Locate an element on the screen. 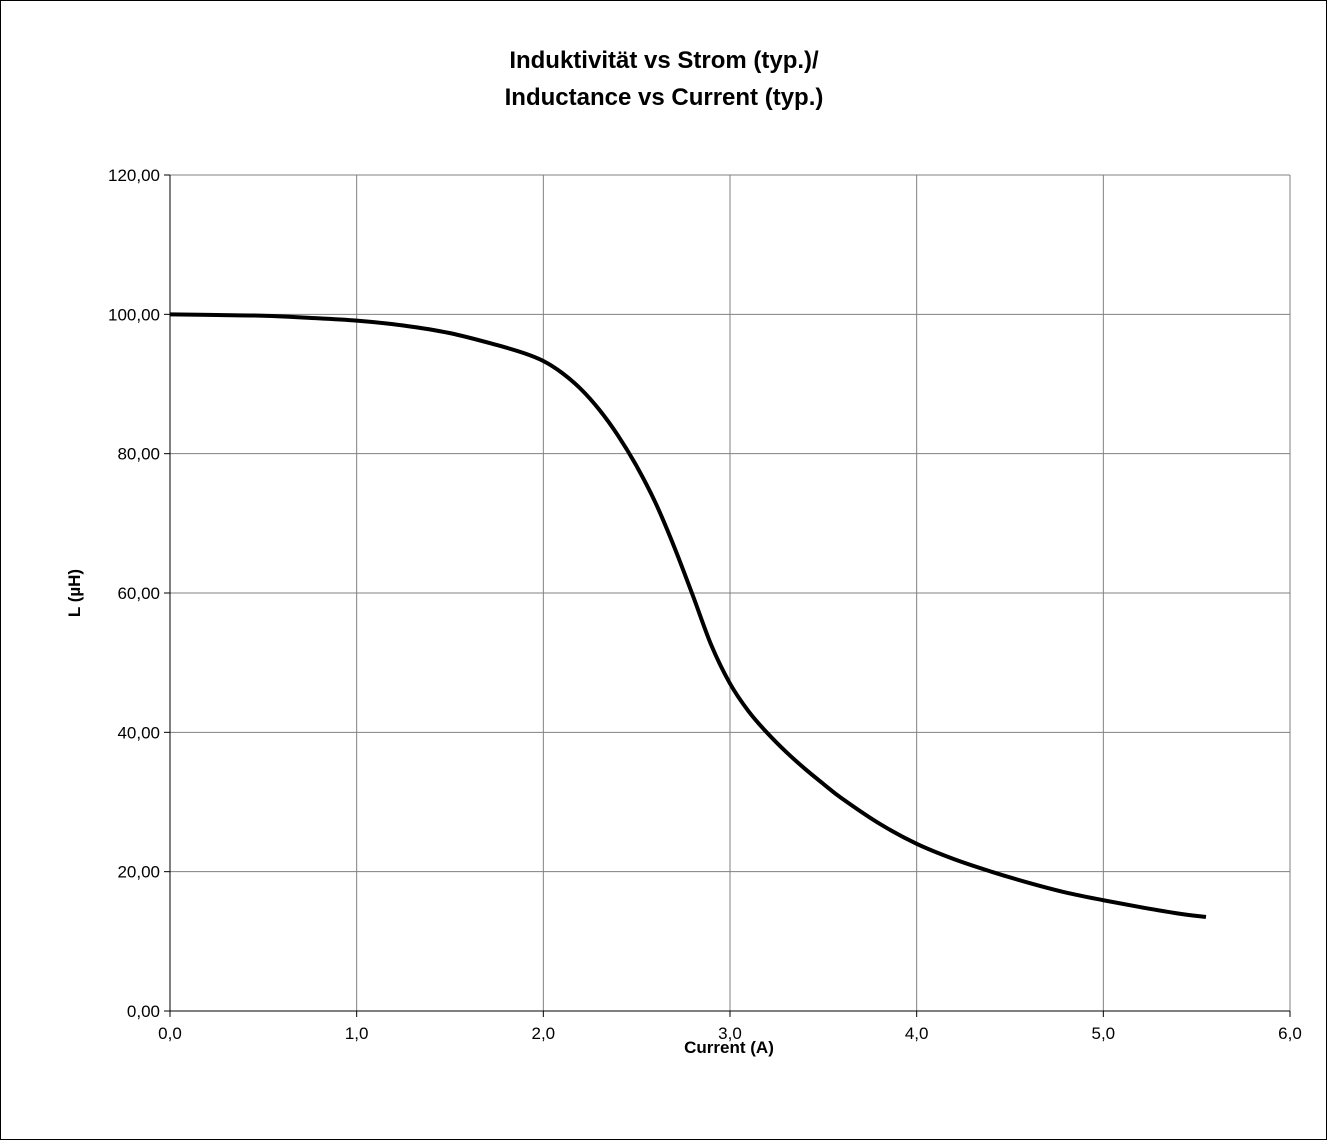 The image size is (1327, 1141). y-tick-label: 120,00 is located at coordinates (134, 175).